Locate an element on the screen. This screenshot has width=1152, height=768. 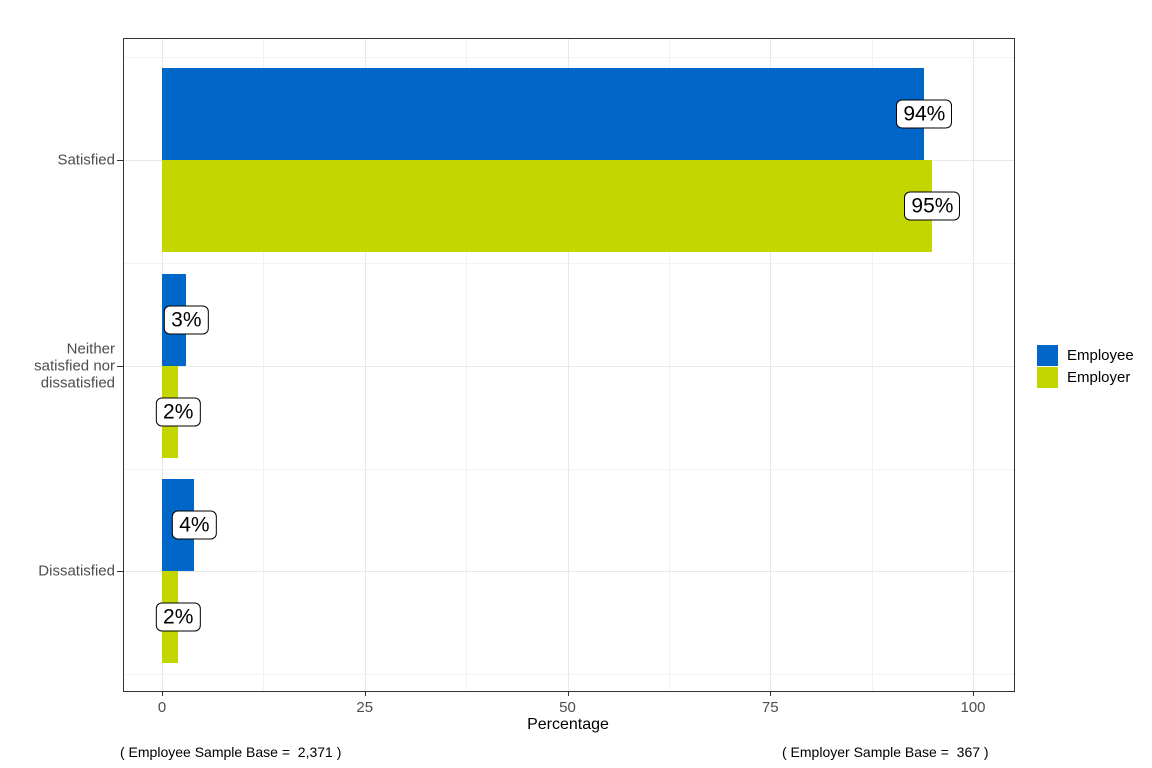
x-tick-label-25: 25 is located at coordinates (365, 707).